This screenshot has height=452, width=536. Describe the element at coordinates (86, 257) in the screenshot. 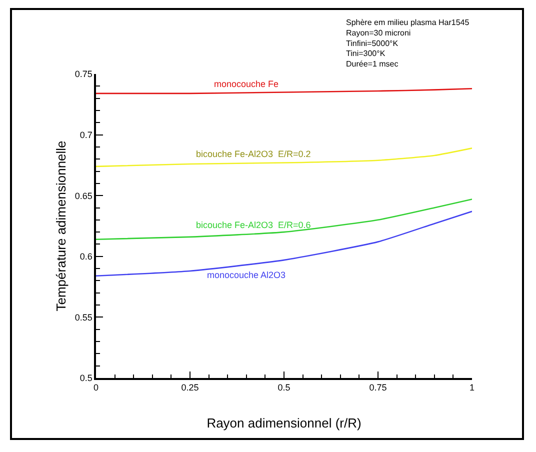

I see `y-tick-label: 0.6` at that location.